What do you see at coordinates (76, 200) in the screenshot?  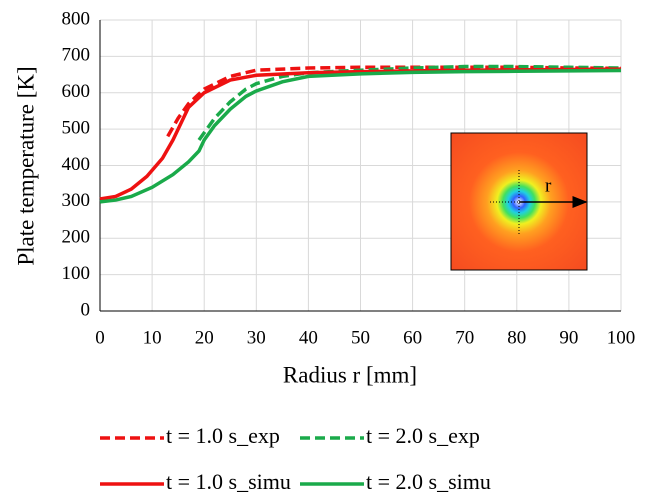 I see `y-tick-label: 300` at bounding box center [76, 200].